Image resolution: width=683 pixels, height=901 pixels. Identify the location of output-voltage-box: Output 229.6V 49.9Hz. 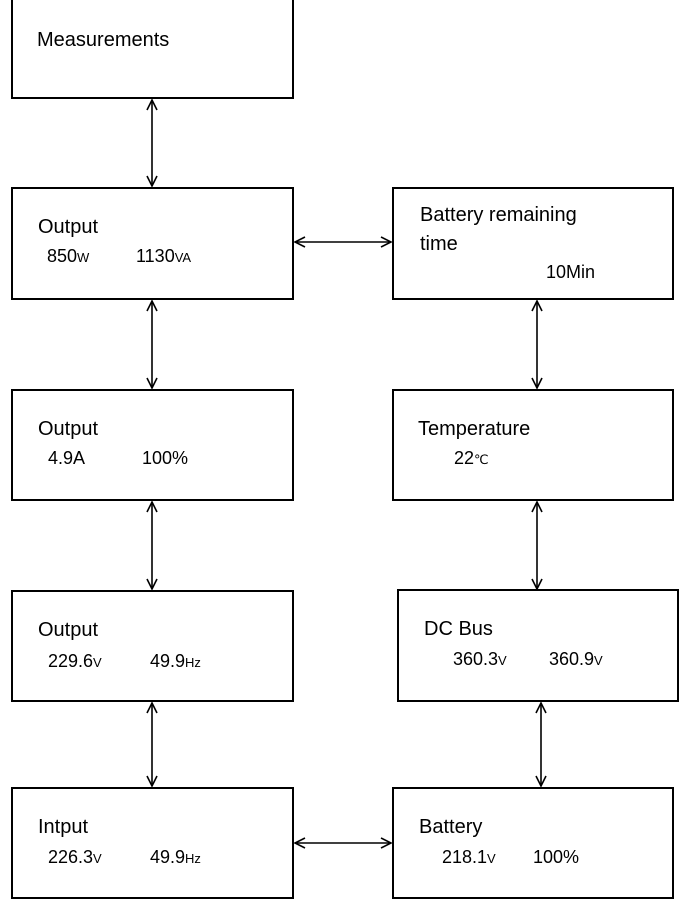
(152, 646).